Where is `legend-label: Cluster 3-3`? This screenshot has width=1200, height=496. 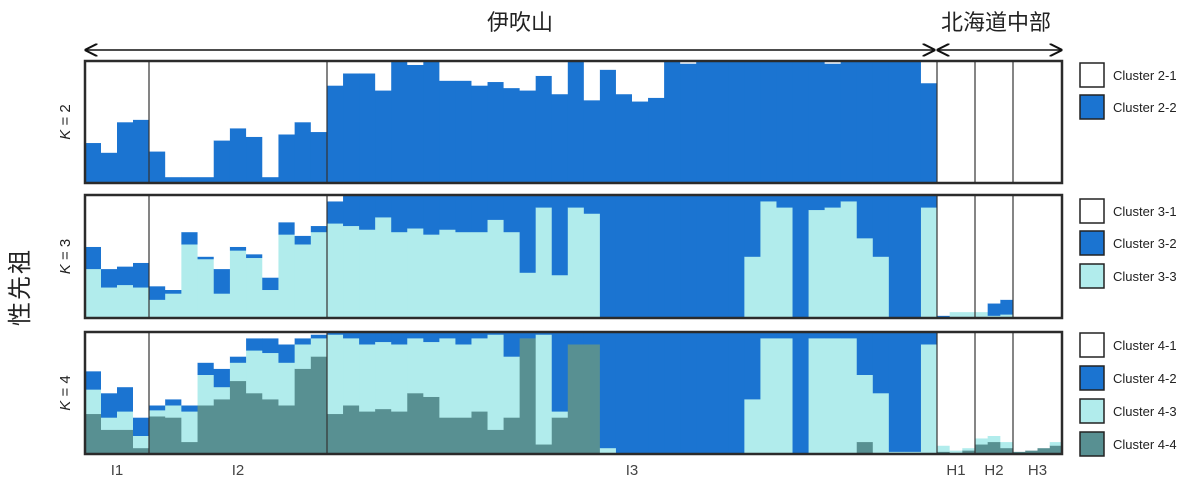
legend-label: Cluster 3-3 is located at coordinates (1145, 276).